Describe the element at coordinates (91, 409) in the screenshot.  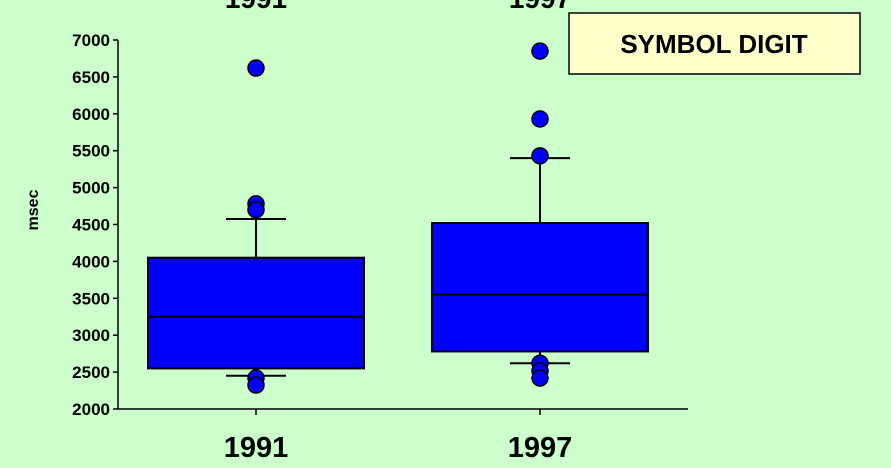
I see `y-tick-label: 2000` at that location.